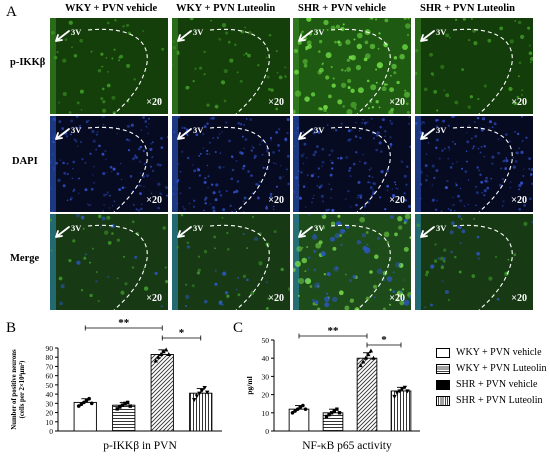  What do you see at coordinates (22, 390) in the screenshot?
I see `y-axis-label: (cells per 2×10⁴μm²)` at bounding box center [22, 390].